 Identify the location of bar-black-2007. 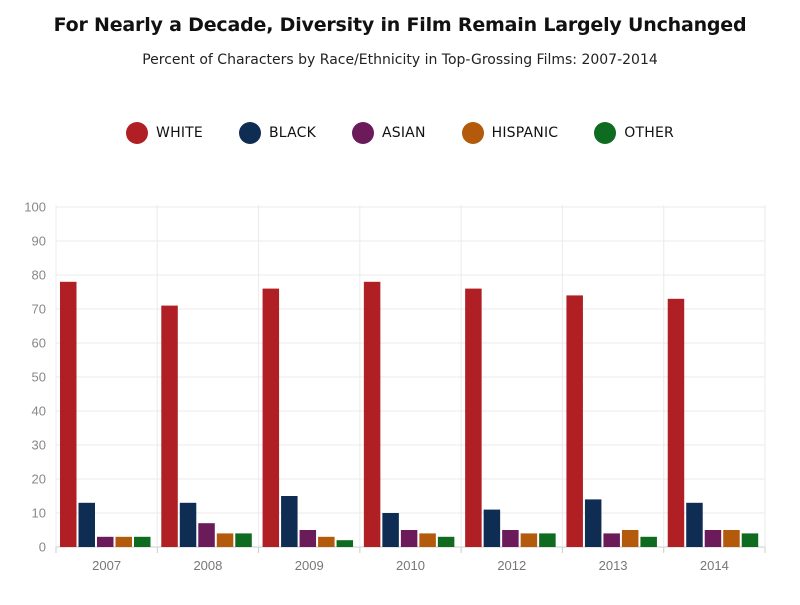
(86, 524).